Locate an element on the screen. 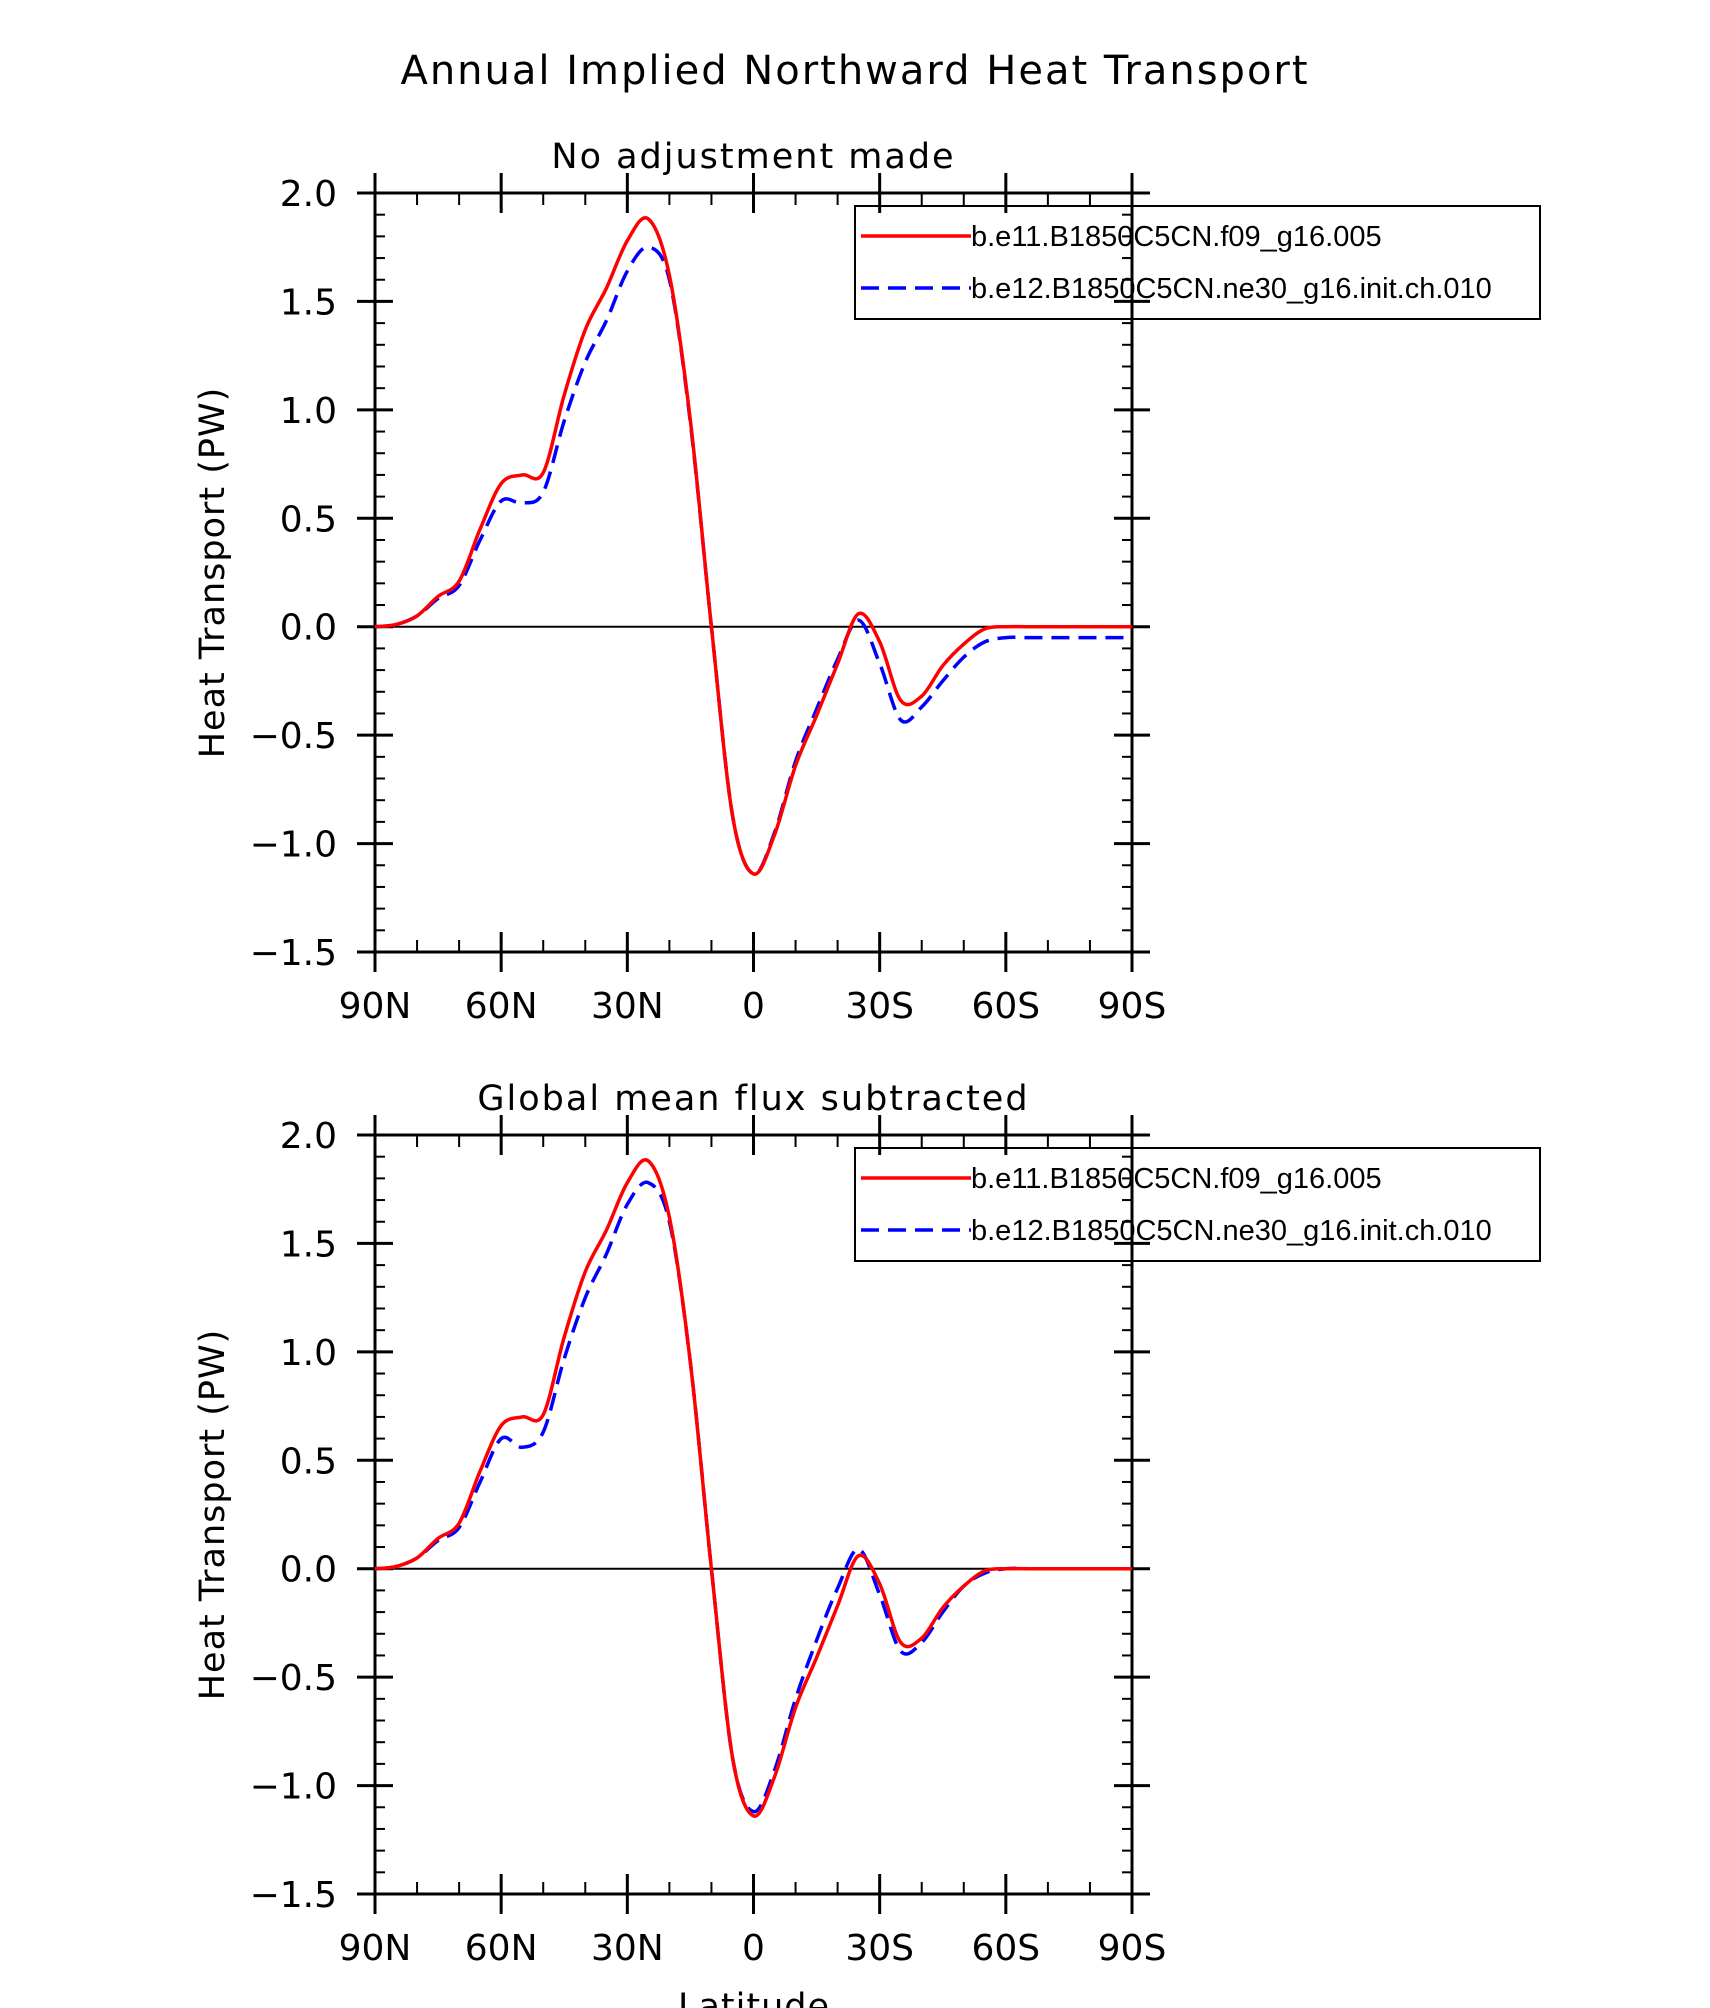 Image resolution: width=1710 pixels, height=2008 pixels. x-axis-label: Latitude is located at coordinates (754, 1997).